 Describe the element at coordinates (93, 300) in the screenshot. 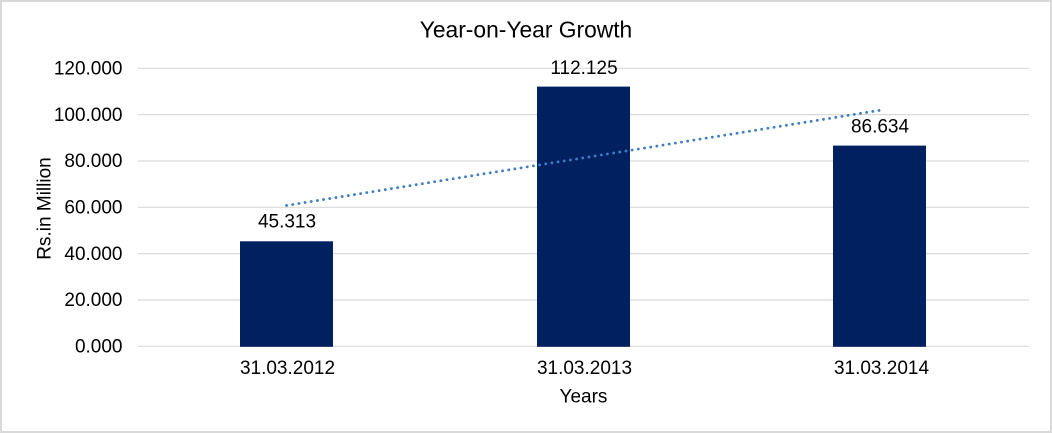

I see `svg-text: 20.000` at that location.